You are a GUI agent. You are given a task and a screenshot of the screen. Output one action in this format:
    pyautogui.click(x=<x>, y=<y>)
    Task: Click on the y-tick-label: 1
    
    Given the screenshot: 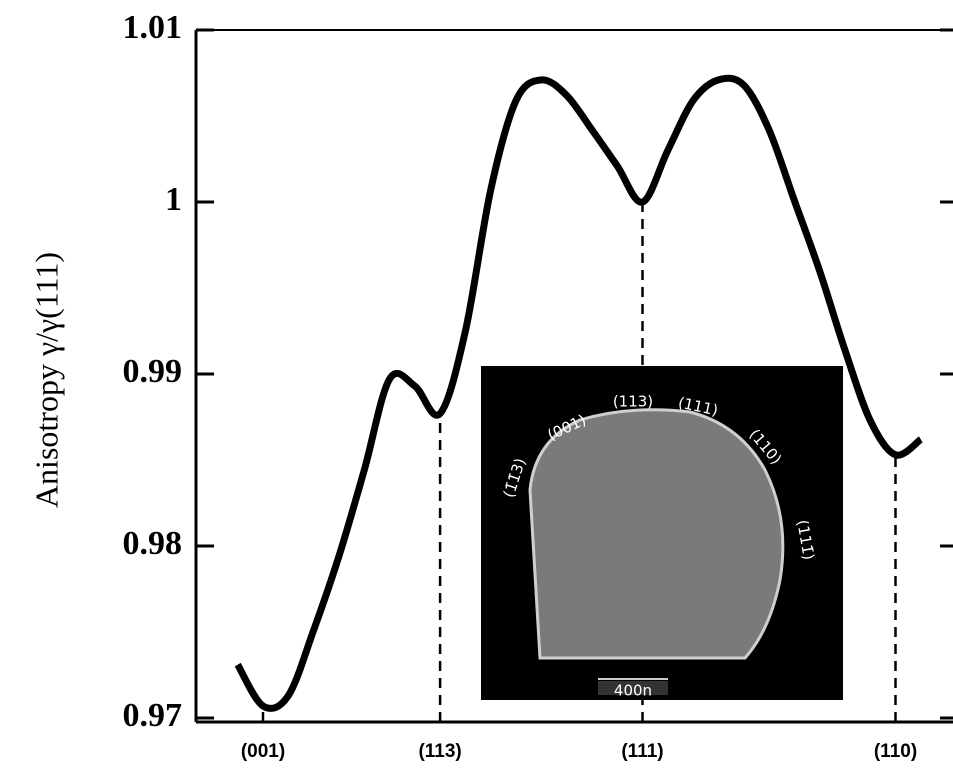 What is the action you would take?
    pyautogui.click(x=173, y=199)
    